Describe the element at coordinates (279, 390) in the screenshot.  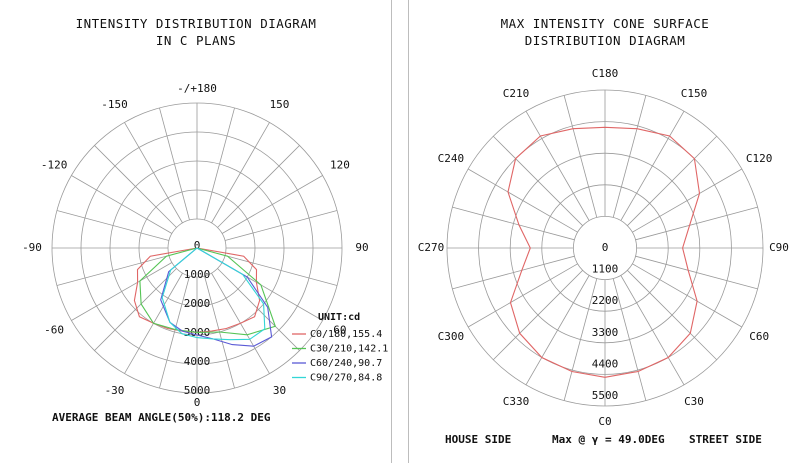
I see `angle-label: 30` at that location.